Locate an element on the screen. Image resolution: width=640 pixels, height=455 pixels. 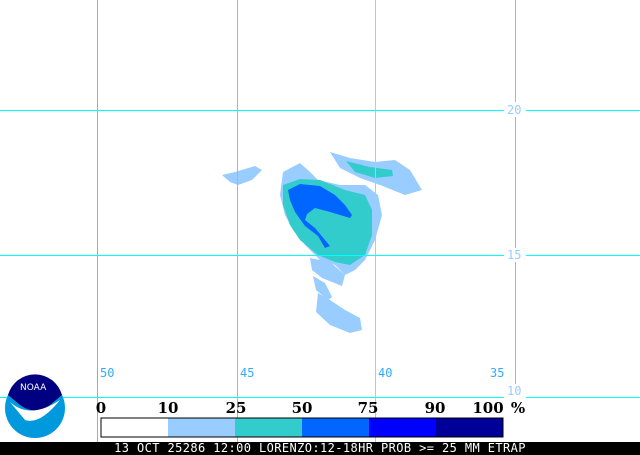
area-25-50-northeast is located at coordinates (369, 169).